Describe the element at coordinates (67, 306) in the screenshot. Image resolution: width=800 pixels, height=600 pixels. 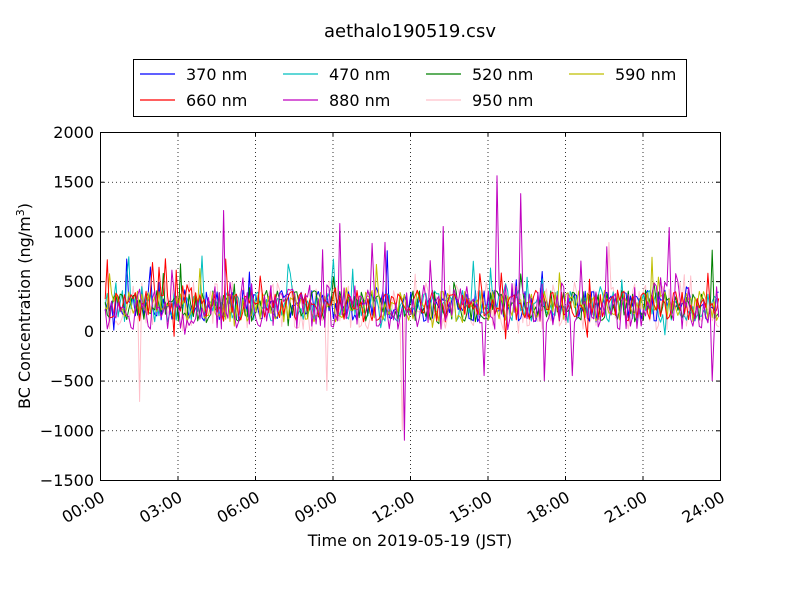
I see `y-tick-labels: −1500 −1000 −500 0 500 1000 1500 2000` at that location.